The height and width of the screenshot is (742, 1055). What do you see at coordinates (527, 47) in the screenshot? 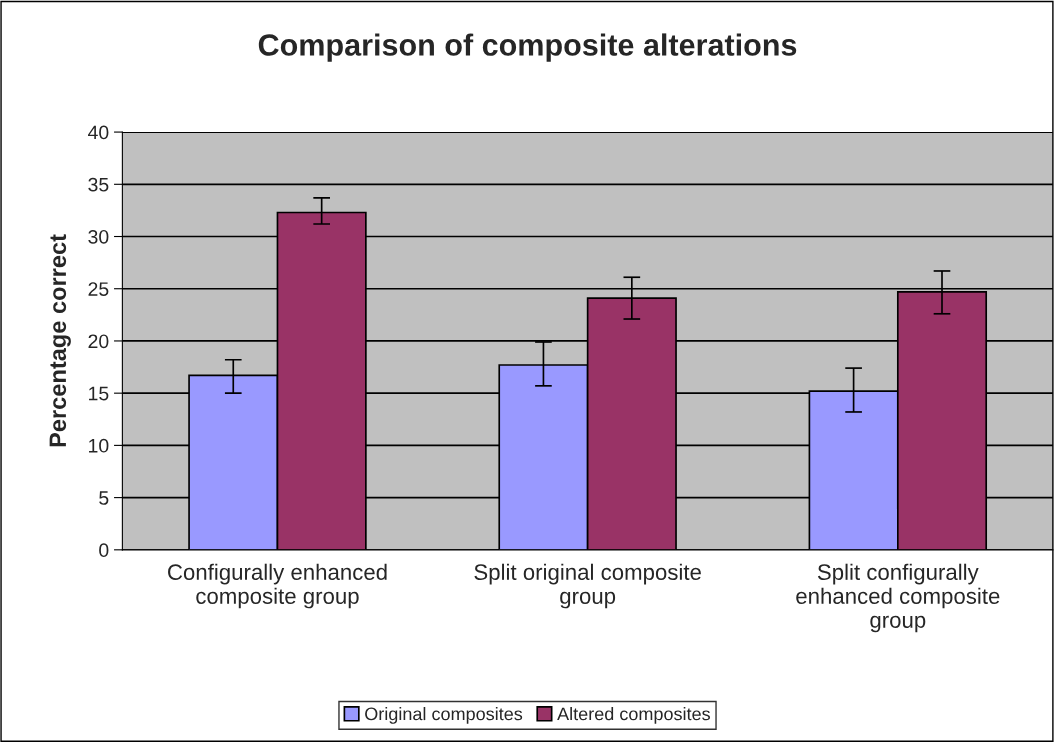
I see `chart-title: Comparison of composite alterations` at bounding box center [527, 47].